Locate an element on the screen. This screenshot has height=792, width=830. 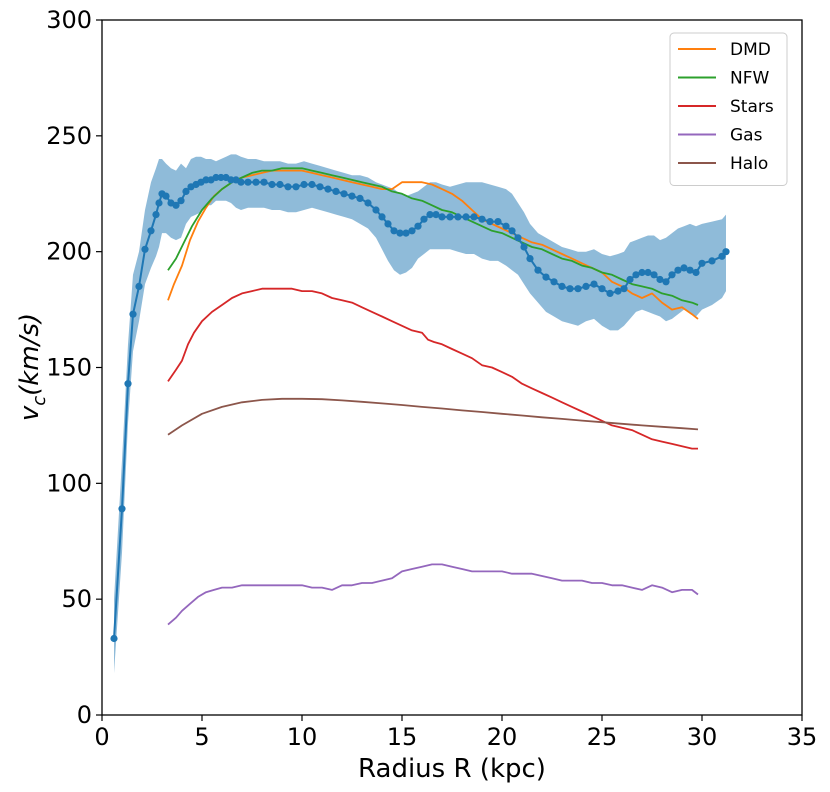
y-tick-label: 0 is located at coordinates (84, 715).